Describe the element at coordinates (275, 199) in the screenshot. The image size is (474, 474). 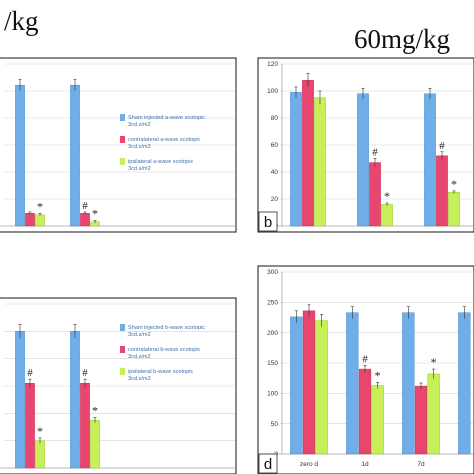
I see `y-tick-label: 20` at that location.